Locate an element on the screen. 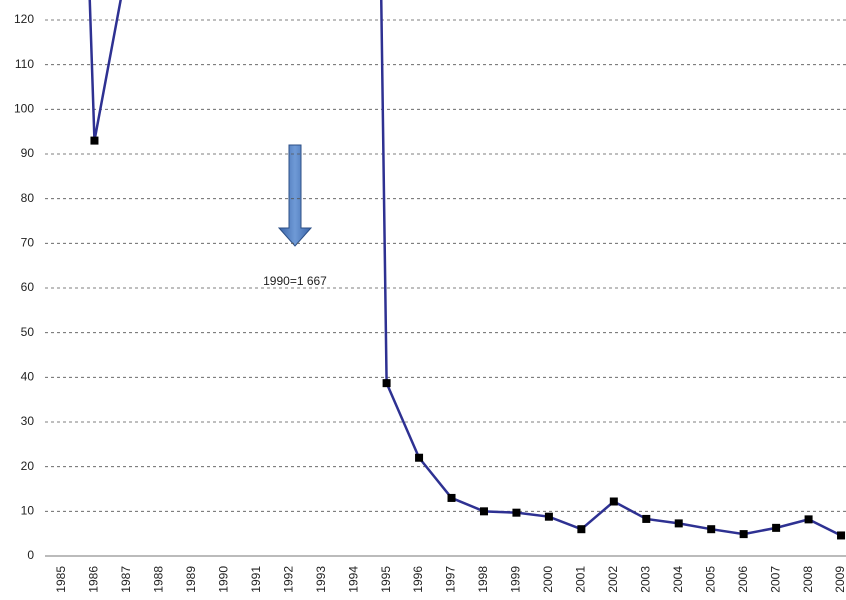 The image size is (846, 600). x-tick-label: 1999 is located at coordinates (516, 579).